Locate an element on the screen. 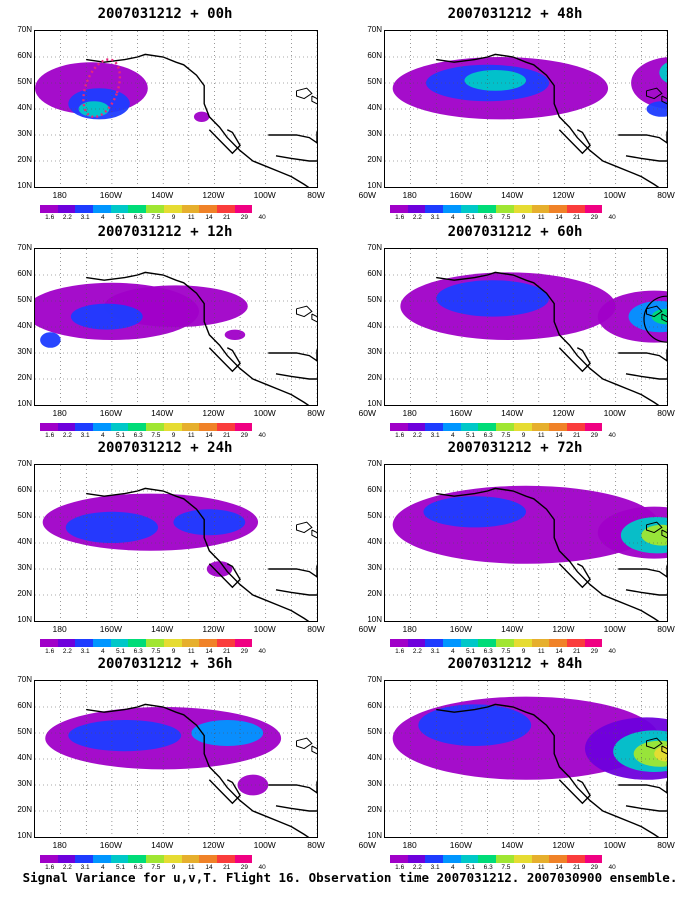 This screenshot has height=900, width=700. lon-tick-label: 80W is located at coordinates (316, 195).